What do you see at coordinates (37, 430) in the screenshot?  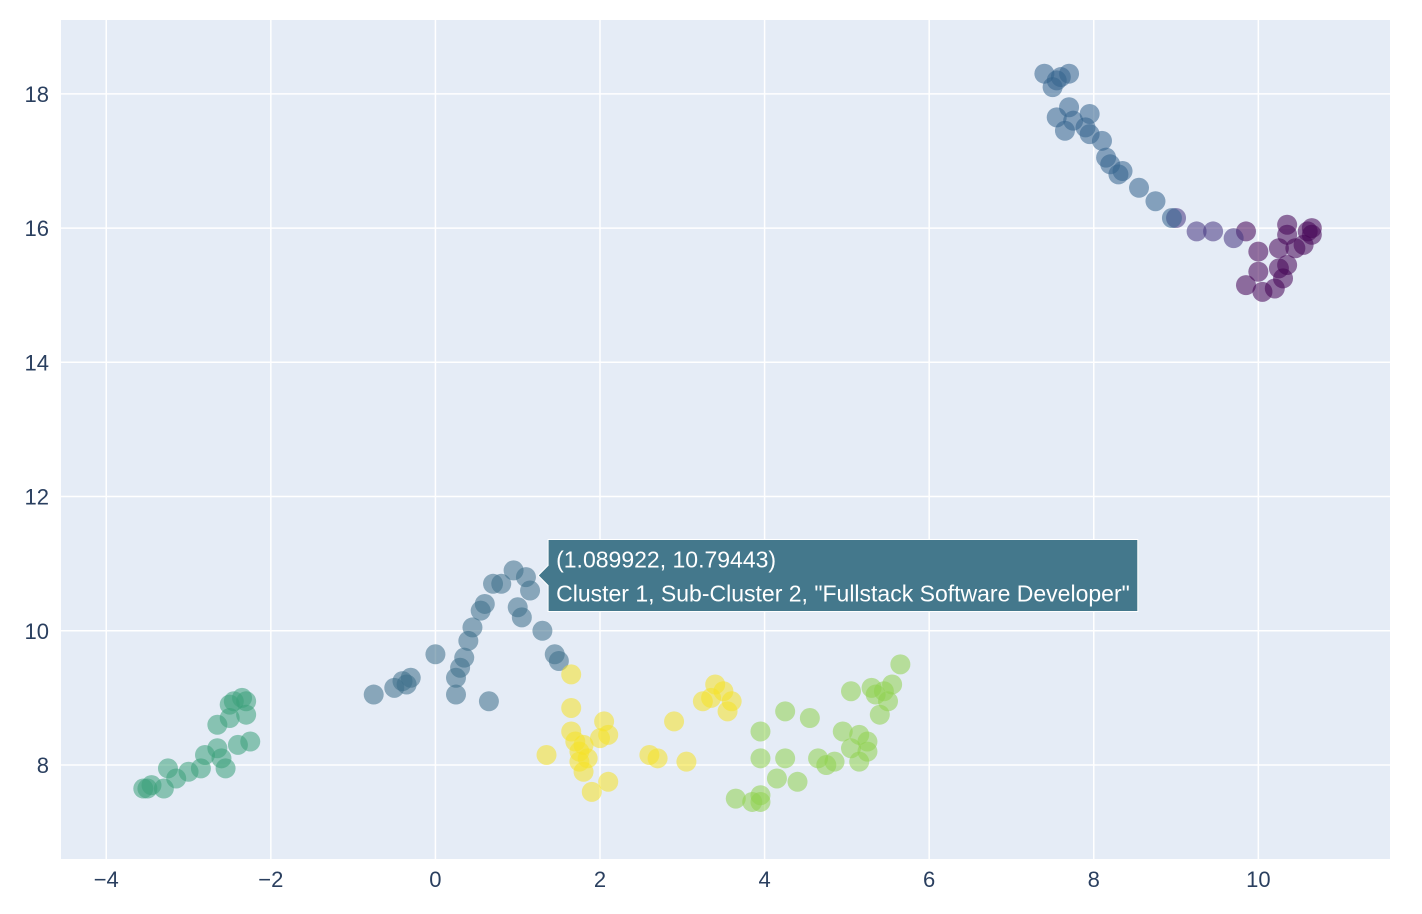 I see `y-axis-ticks: 8 10 12 14 16 18` at bounding box center [37, 430].